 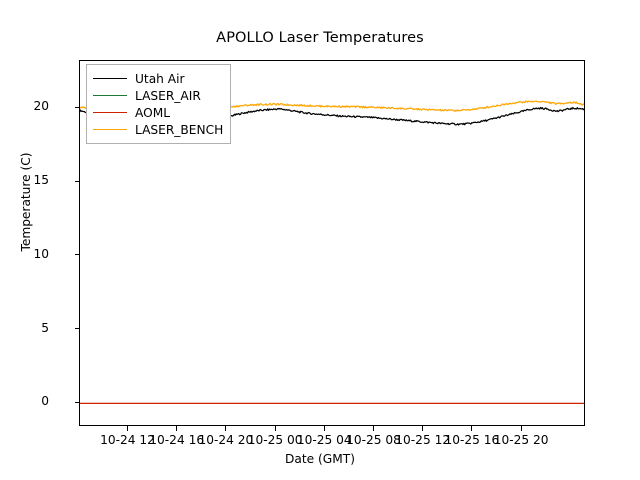 What do you see at coordinates (324, 440) in the screenshot?
I see `x-tick-label: 10-25 04` at bounding box center [324, 440].